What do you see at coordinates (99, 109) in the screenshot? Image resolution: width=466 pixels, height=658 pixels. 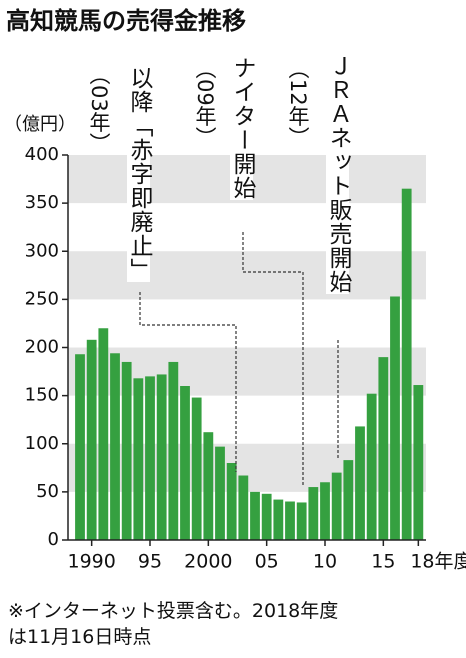 I see `annotation-note: （03年）` at bounding box center [99, 109].